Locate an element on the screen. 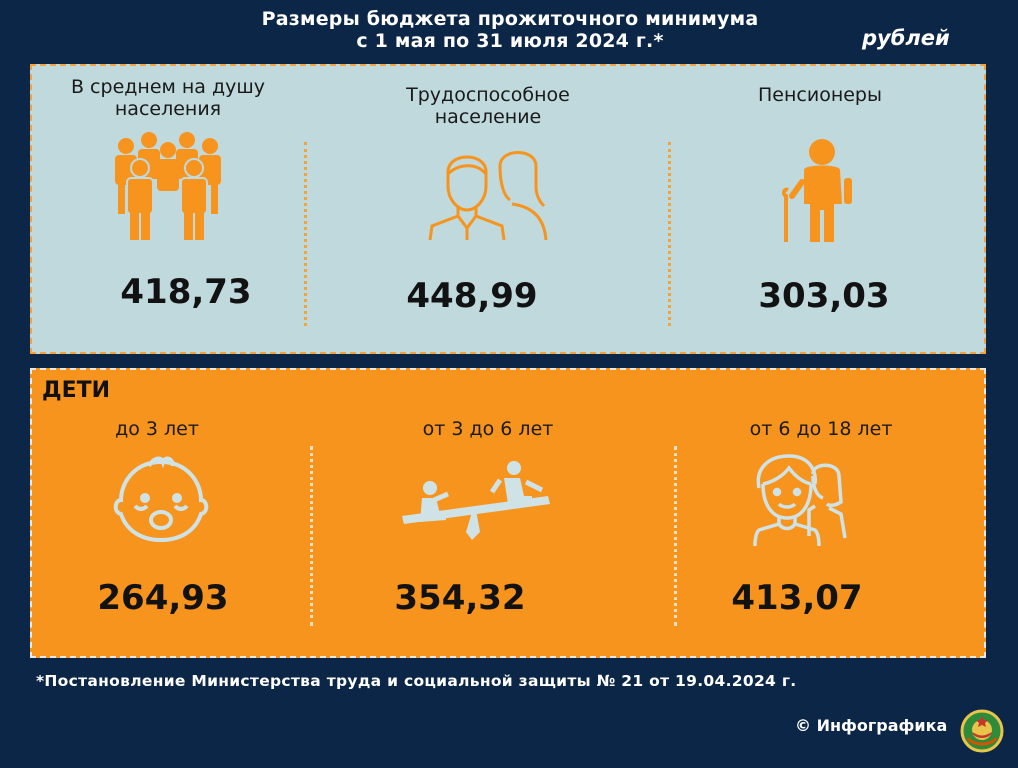  children-6-18-column: от 6 до 18 лет 413,07 is located at coordinates (833, 513).